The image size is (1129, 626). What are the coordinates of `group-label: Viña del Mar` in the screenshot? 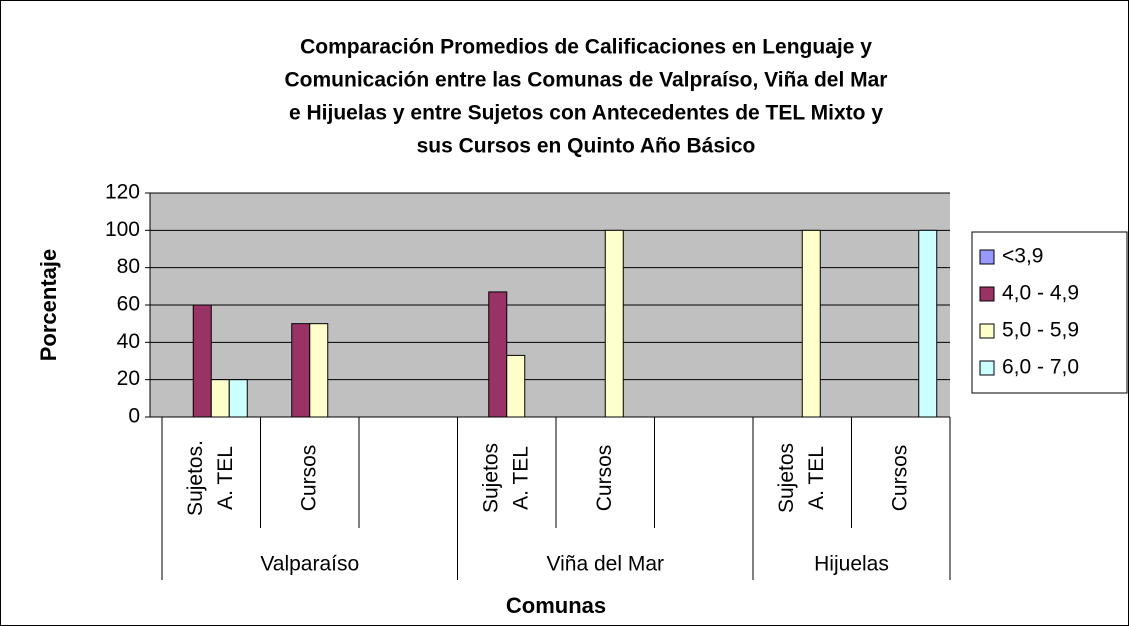 It's located at (605, 564).